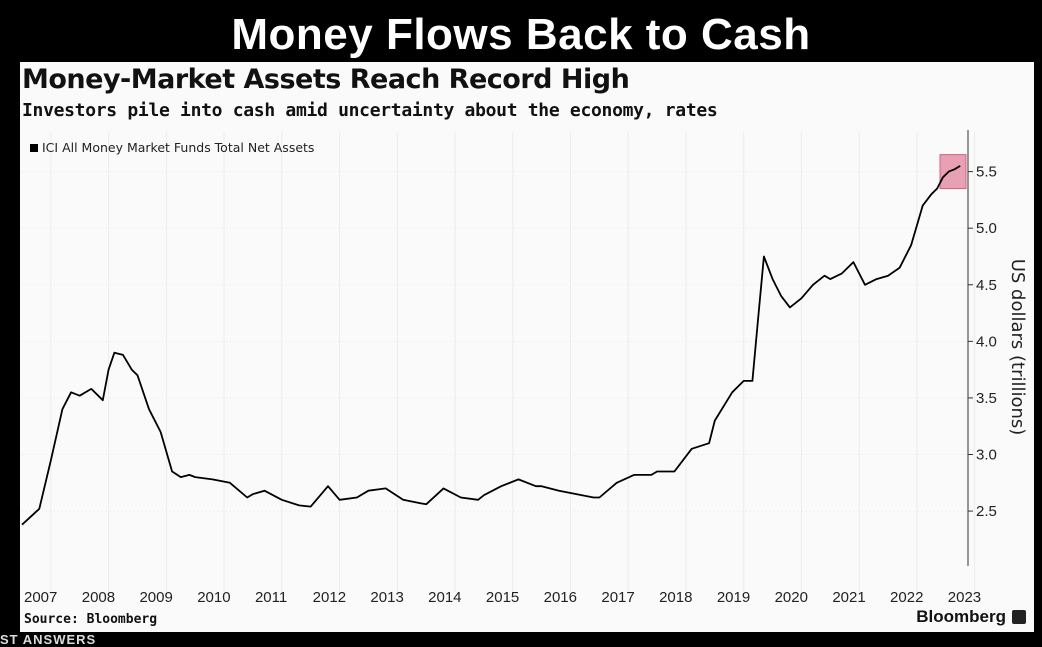 This screenshot has width=1042, height=647. What do you see at coordinates (906, 597) in the screenshot?
I see `x-tick-label: 2022` at bounding box center [906, 597].